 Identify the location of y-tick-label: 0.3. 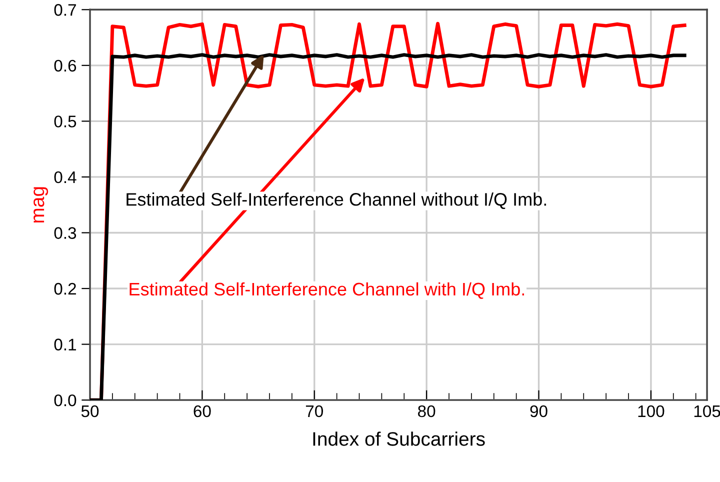
(65, 233).